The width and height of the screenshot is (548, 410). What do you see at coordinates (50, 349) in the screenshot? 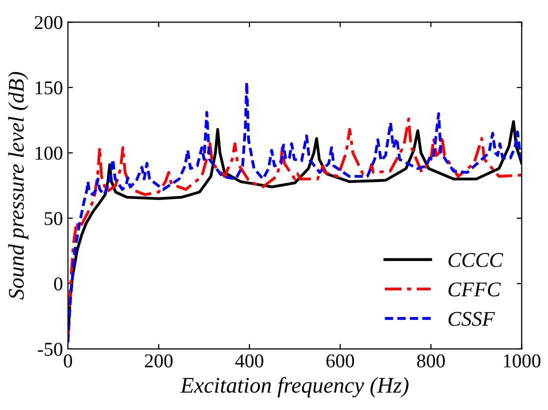
I see `y-tick-label: -50` at bounding box center [50, 349].